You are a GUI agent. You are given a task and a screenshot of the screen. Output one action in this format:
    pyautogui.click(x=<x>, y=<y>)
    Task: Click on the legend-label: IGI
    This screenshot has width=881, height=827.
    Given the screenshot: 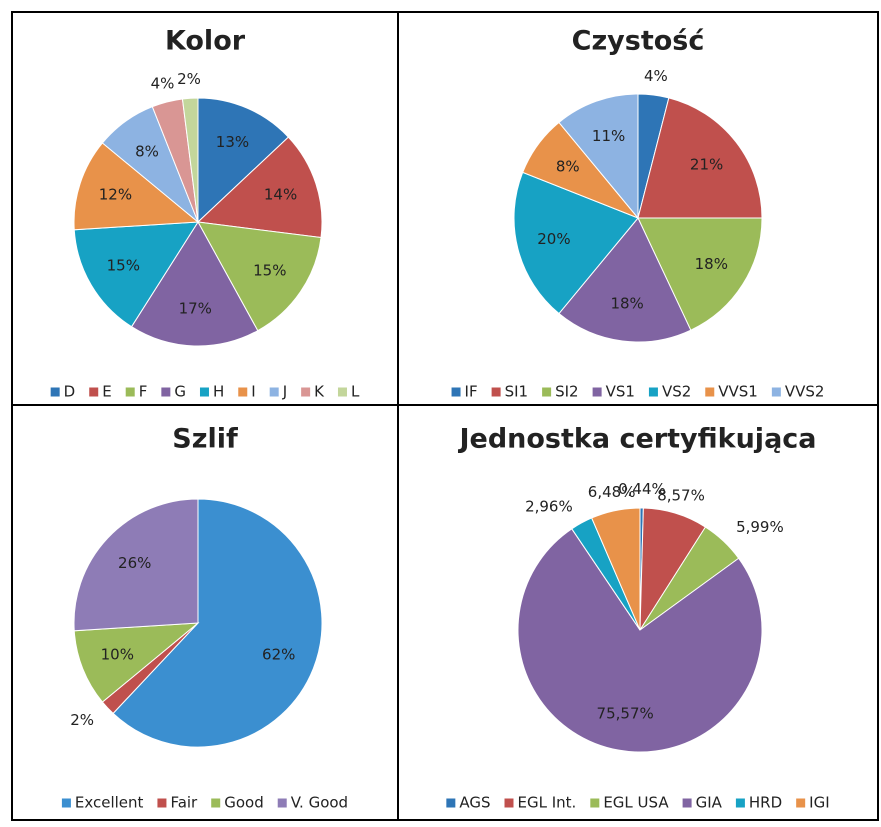 What is the action you would take?
    pyautogui.click(x=819, y=803)
    